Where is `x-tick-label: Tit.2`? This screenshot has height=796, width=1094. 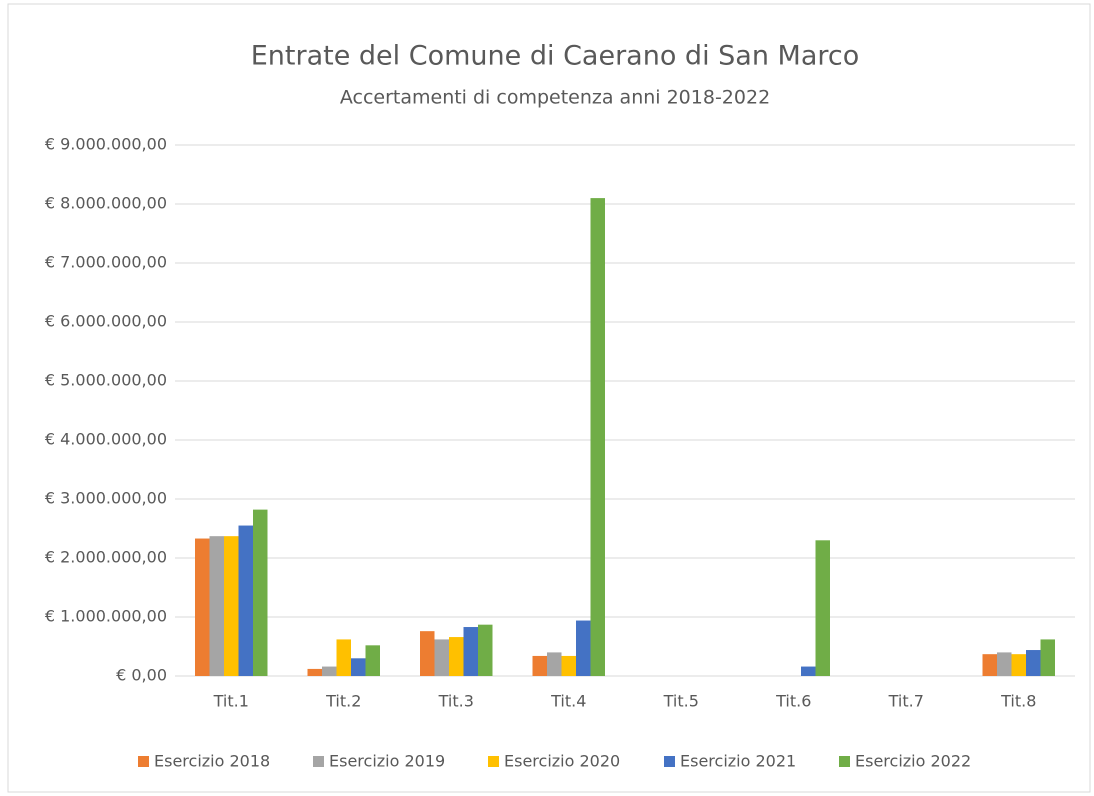 x-tick-label: Tit.2 is located at coordinates (343, 701).